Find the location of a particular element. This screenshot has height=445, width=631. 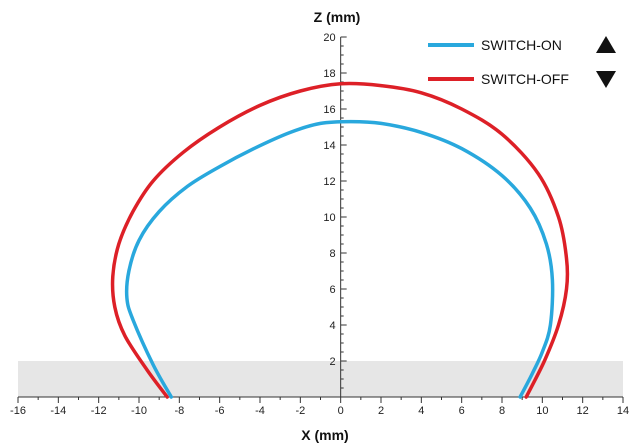

x-tick-label: -12 is located at coordinates (99, 411).